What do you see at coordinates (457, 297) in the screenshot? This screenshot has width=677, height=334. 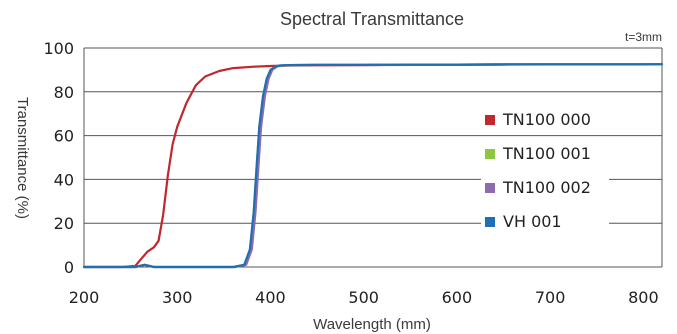 I see `x-tick-600: 600` at bounding box center [457, 297].